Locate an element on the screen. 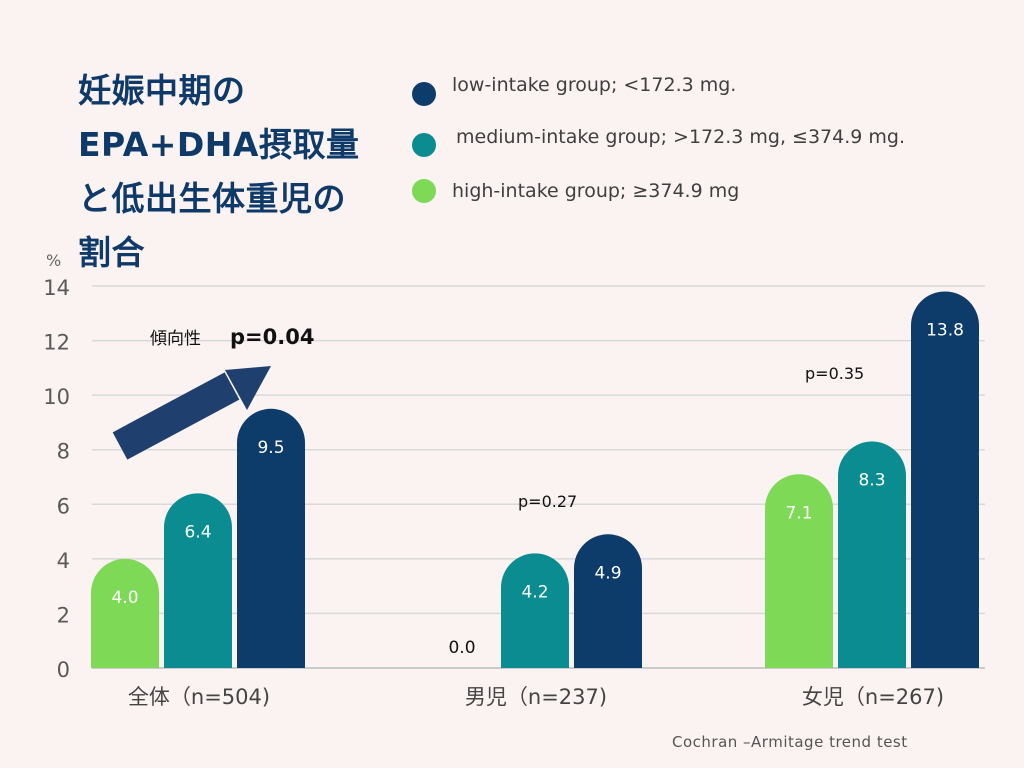 The height and width of the screenshot is (768, 1024). bar-value-label: 6.4 is located at coordinates (197, 532).